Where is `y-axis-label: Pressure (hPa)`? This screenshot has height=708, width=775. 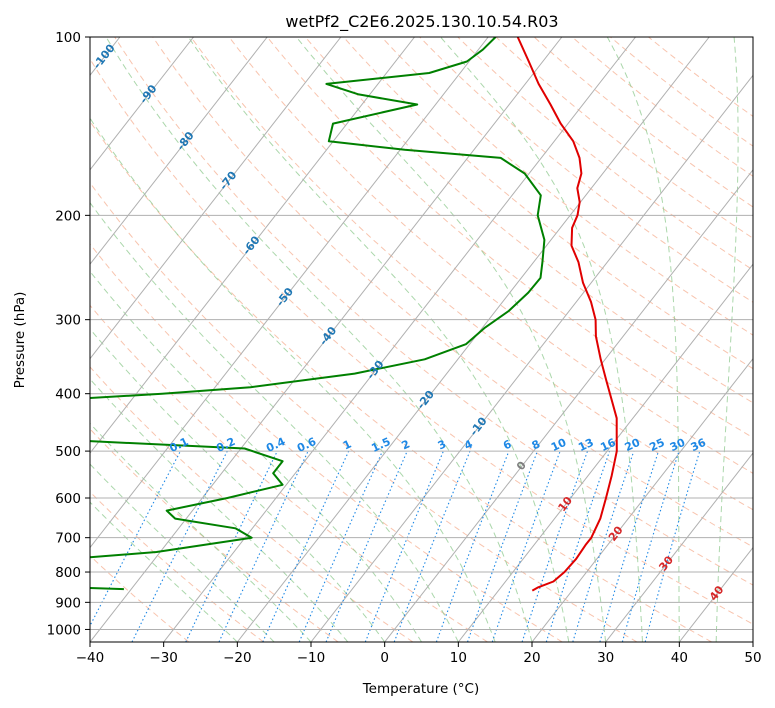 y-axis-label: Pressure (hPa) is located at coordinates (20, 340).